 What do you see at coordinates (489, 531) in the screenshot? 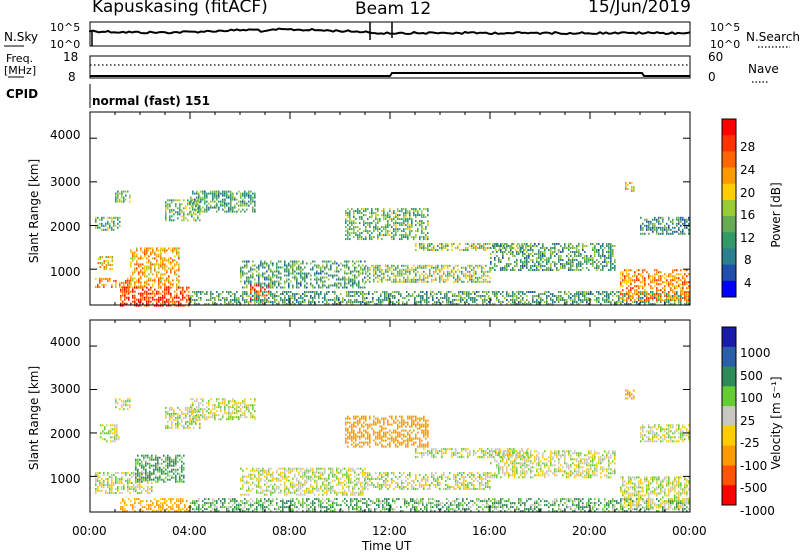
I see `xtick-16: 16:00` at bounding box center [489, 531].